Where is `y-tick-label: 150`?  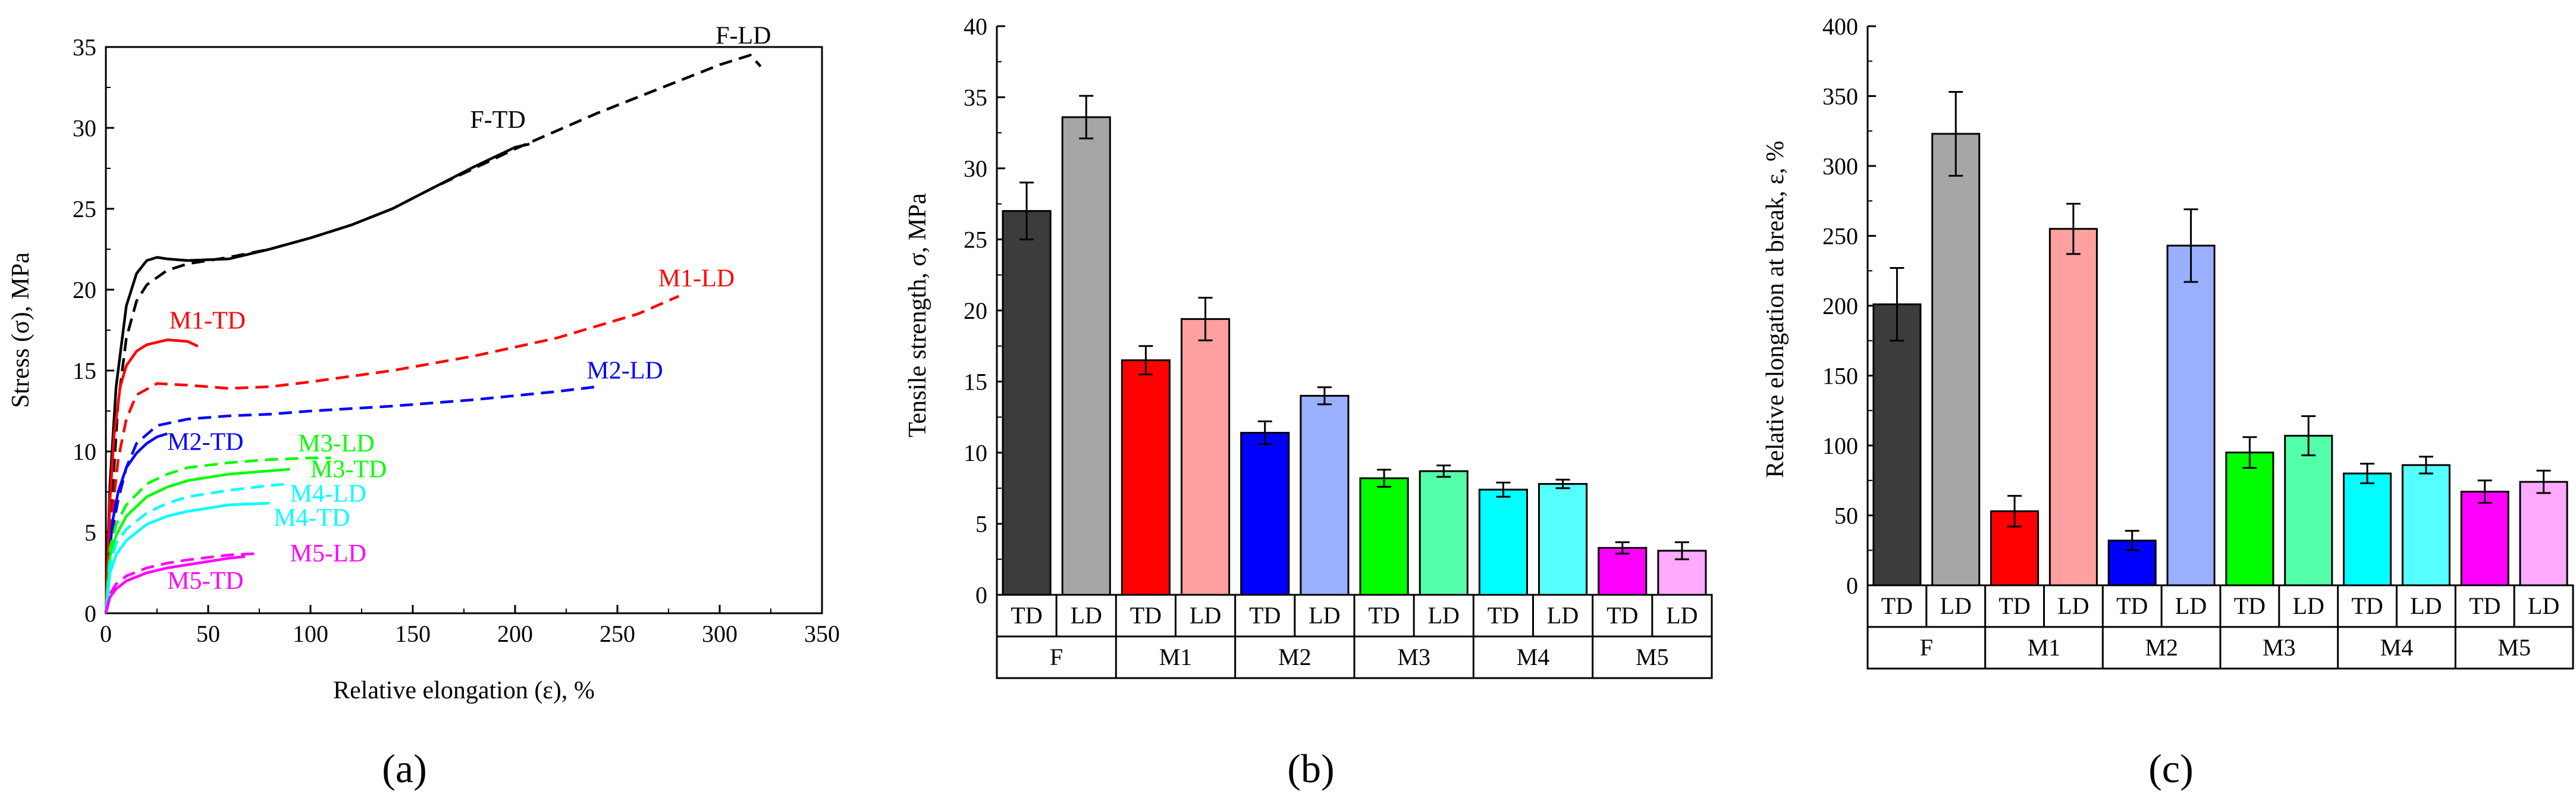
y-tick-label: 150 is located at coordinates (1840, 376).